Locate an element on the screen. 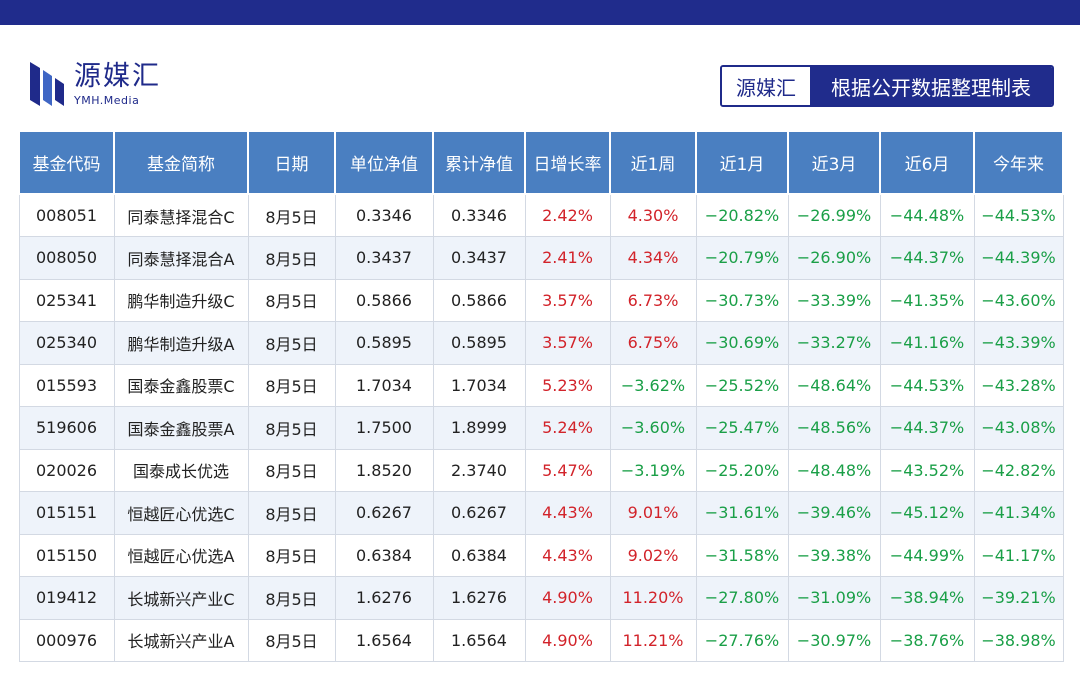 The width and height of the screenshot is (1080, 684). cell-3-months: −48.48% is located at coordinates (834, 470).